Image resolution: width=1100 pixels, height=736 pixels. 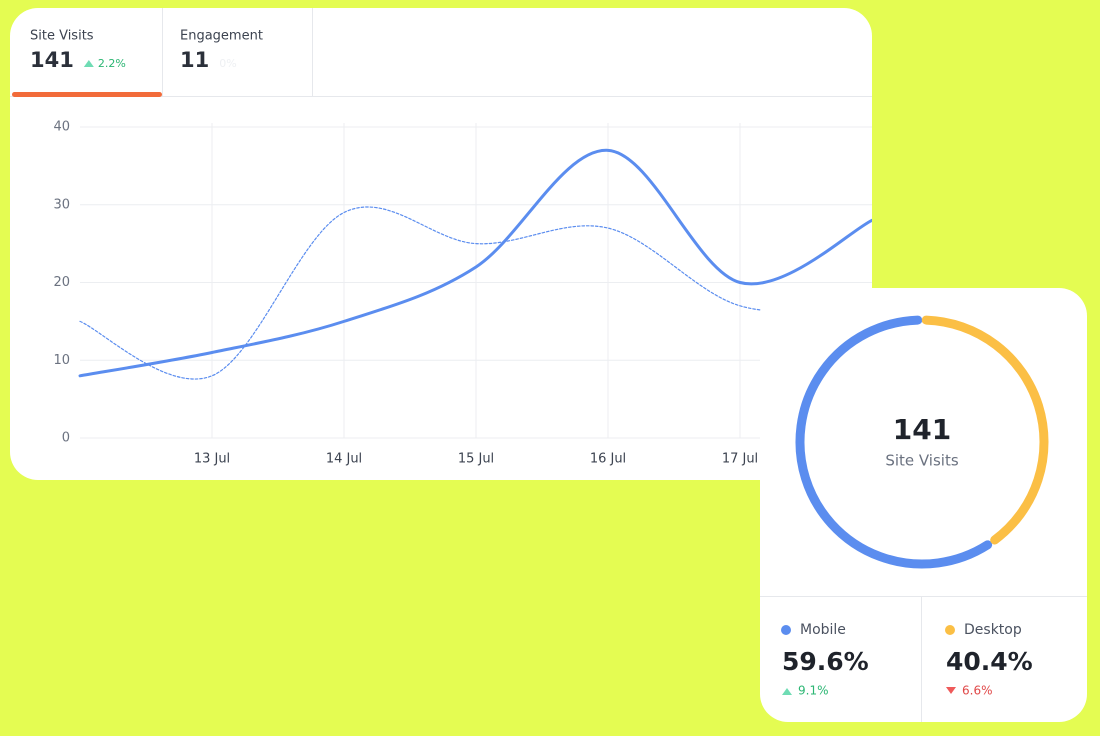 What do you see at coordinates (608, 459) in the screenshot?
I see `x-tick-label: 16 Jul` at bounding box center [608, 459].